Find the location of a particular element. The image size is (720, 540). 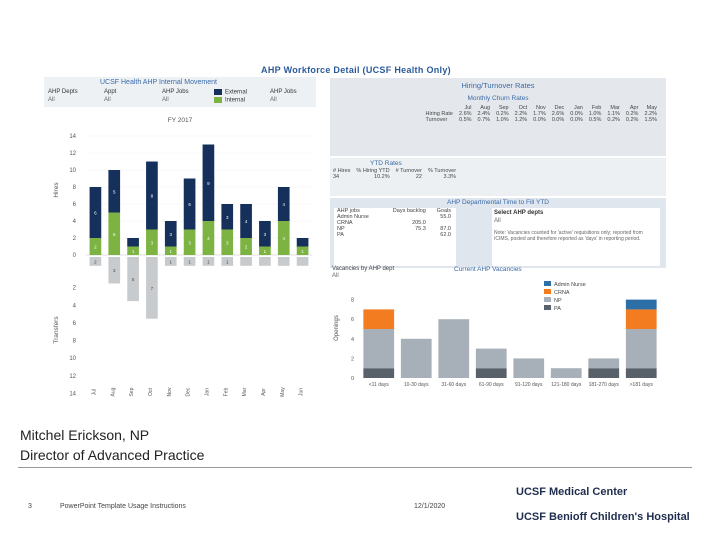

vacancies-right-title: Current AHP Vacancies is located at coordinates (488, 269).